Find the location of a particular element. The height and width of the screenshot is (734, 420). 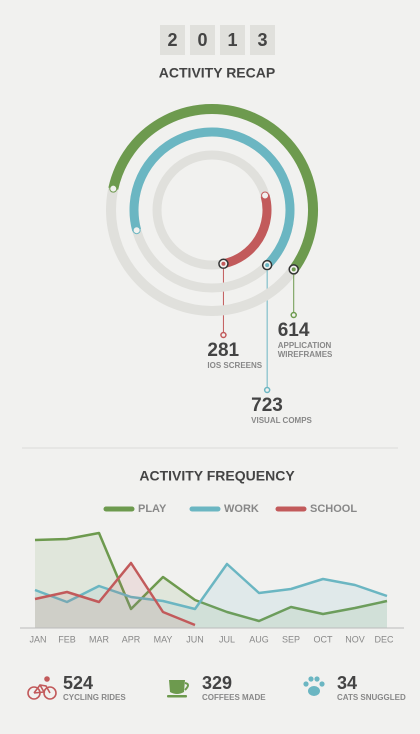

handle is located at coordinates (186, 686).